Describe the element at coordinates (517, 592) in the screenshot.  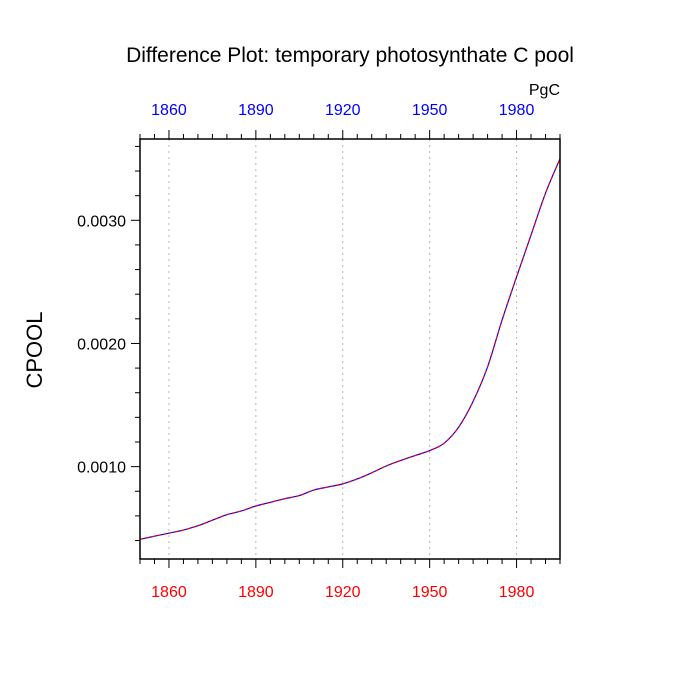
I see `x-tick-label-bottom-1980: 1980` at that location.